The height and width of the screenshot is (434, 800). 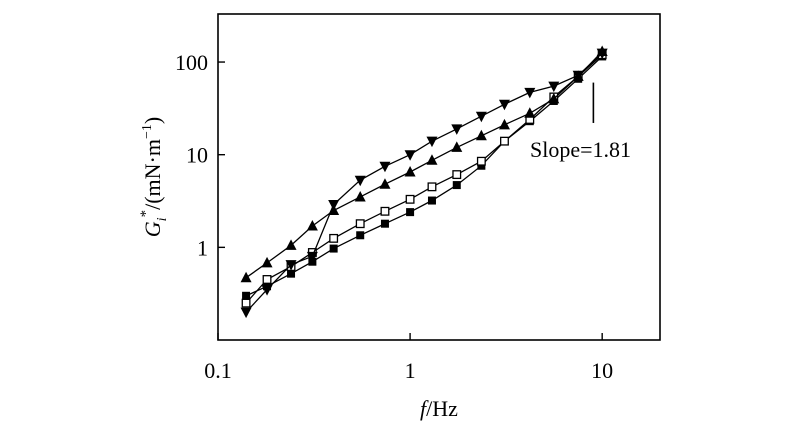 What do you see at coordinates (580, 149) in the screenshot?
I see `slope-label: Slope=1.81` at bounding box center [580, 149].